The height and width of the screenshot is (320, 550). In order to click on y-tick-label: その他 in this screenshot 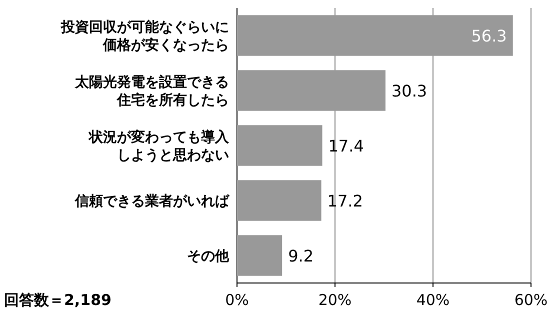, I will do `click(208, 256)`.